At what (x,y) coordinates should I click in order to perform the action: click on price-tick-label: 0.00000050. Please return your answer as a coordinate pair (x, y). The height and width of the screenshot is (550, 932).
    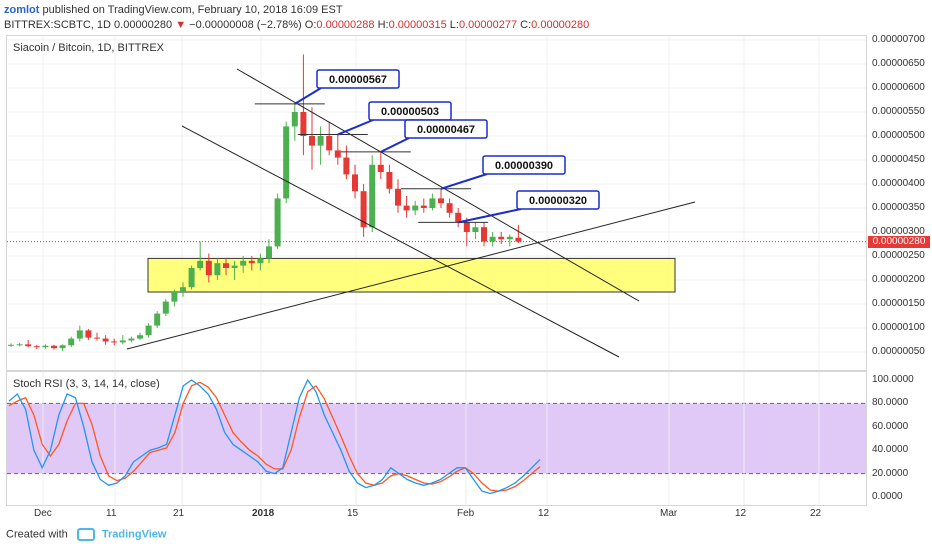
    Looking at the image, I should click on (898, 351).